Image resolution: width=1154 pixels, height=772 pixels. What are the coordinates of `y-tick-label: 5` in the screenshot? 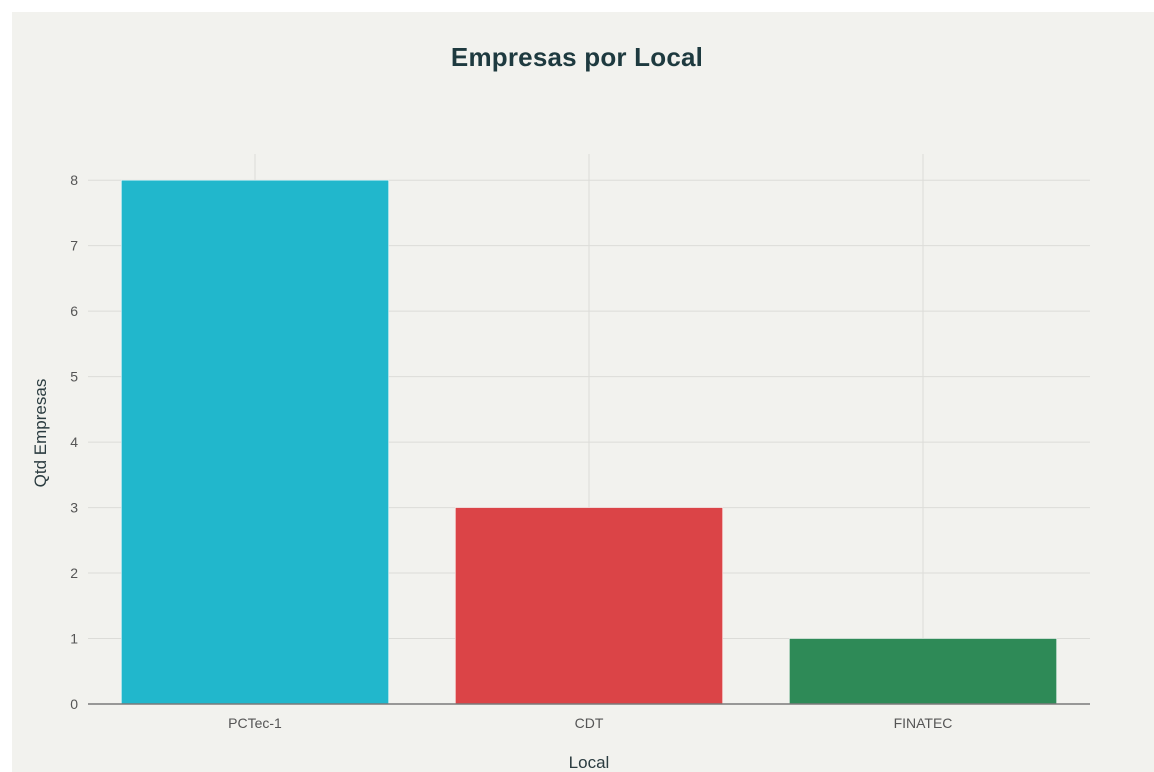 It's located at (74, 377).